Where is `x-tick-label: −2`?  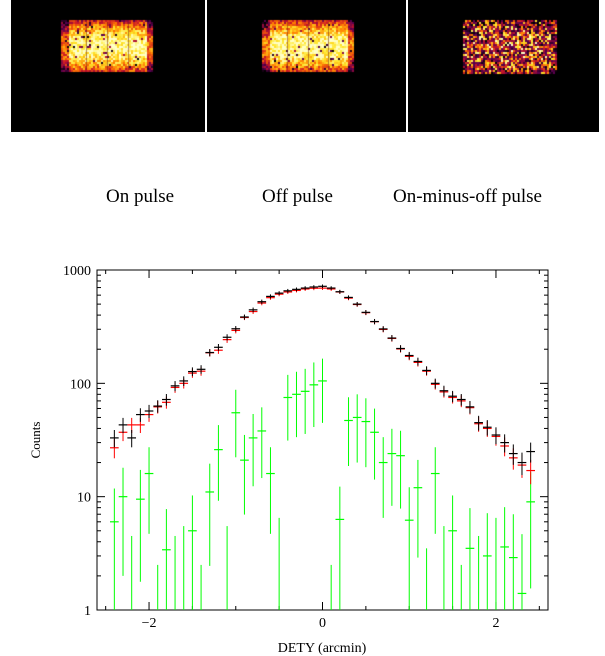
x-tick-label: −2 is located at coordinates (149, 623).